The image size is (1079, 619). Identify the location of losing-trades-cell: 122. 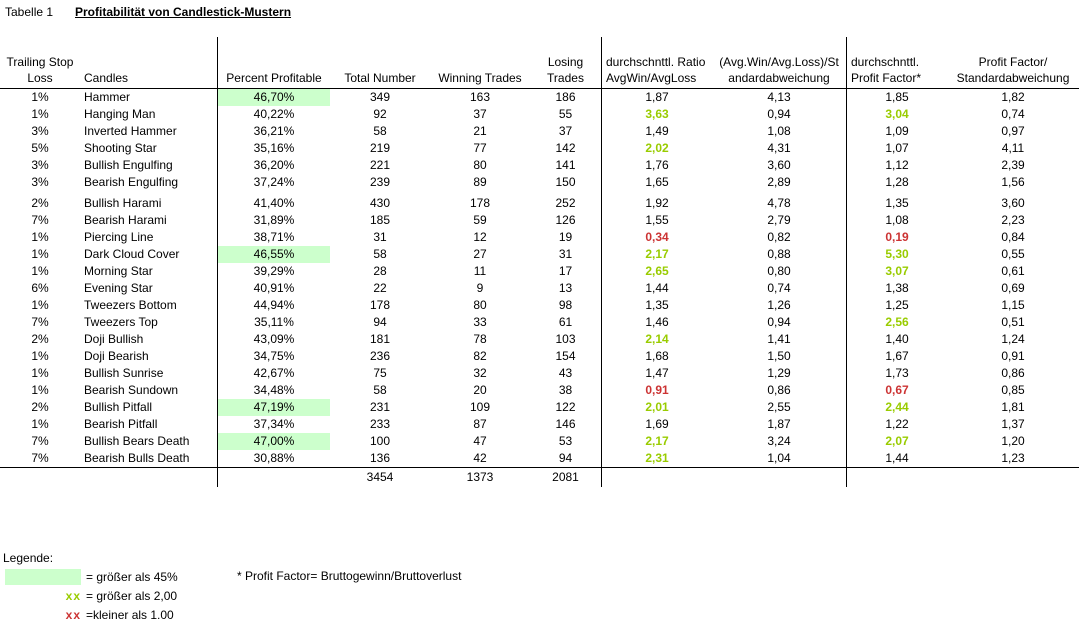
(566, 407).